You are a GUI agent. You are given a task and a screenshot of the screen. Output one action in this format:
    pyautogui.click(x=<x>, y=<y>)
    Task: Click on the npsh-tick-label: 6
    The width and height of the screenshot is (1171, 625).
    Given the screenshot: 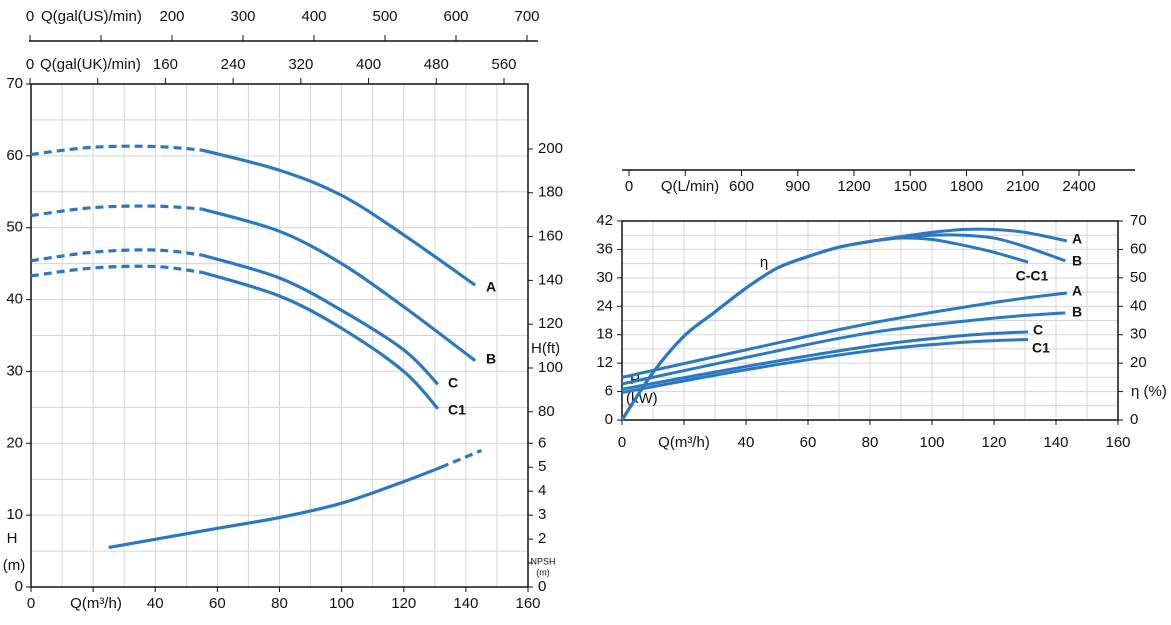 What is the action you would take?
    pyautogui.click(x=542, y=442)
    